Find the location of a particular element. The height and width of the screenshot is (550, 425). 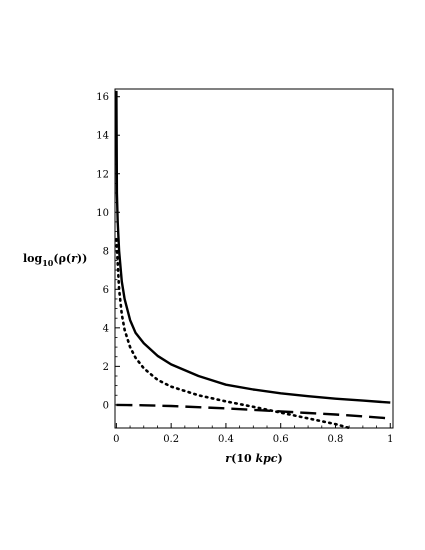

y-tick-label: 6 is located at coordinates (106, 290).